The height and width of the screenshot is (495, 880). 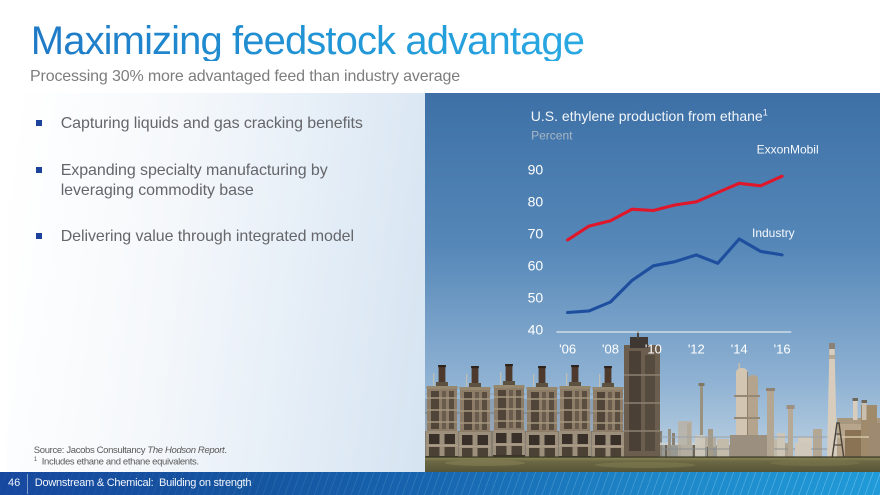 What do you see at coordinates (536, 201) in the screenshot?
I see `svg-text: 80` at bounding box center [536, 201].